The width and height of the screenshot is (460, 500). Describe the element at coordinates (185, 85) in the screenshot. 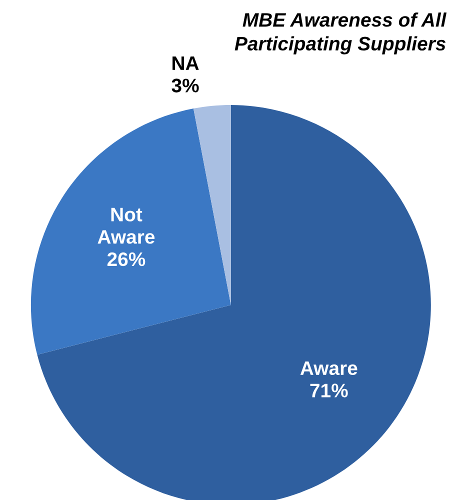

I see `data-label: 3%` at that location.